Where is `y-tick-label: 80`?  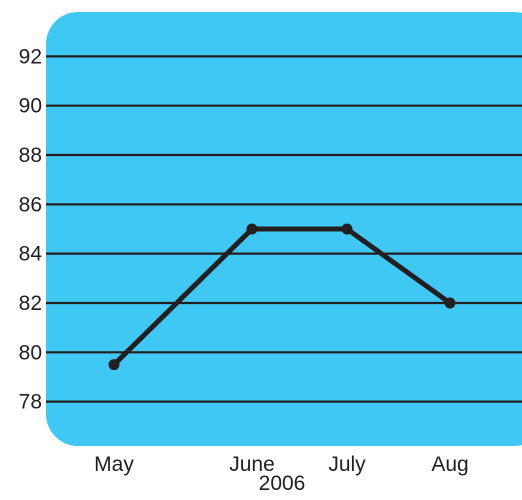
y-tick-label: 80 is located at coordinates (30, 352).